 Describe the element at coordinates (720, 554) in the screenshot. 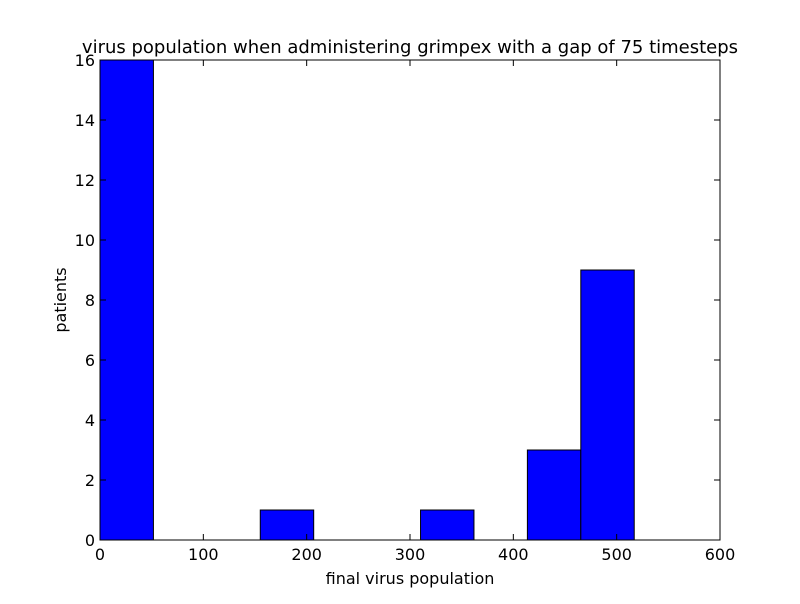

I see `x-tick-label-600: 600` at that location.